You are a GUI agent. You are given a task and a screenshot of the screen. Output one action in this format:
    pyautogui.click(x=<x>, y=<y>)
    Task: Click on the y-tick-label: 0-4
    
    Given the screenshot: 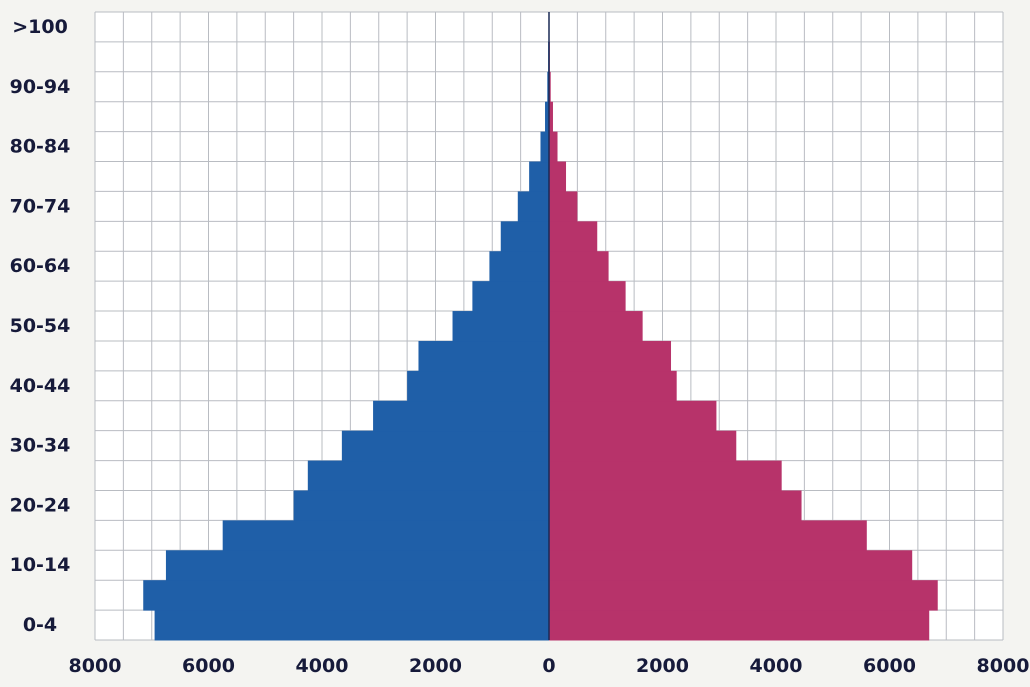 What is the action you would take?
    pyautogui.click(x=40, y=625)
    